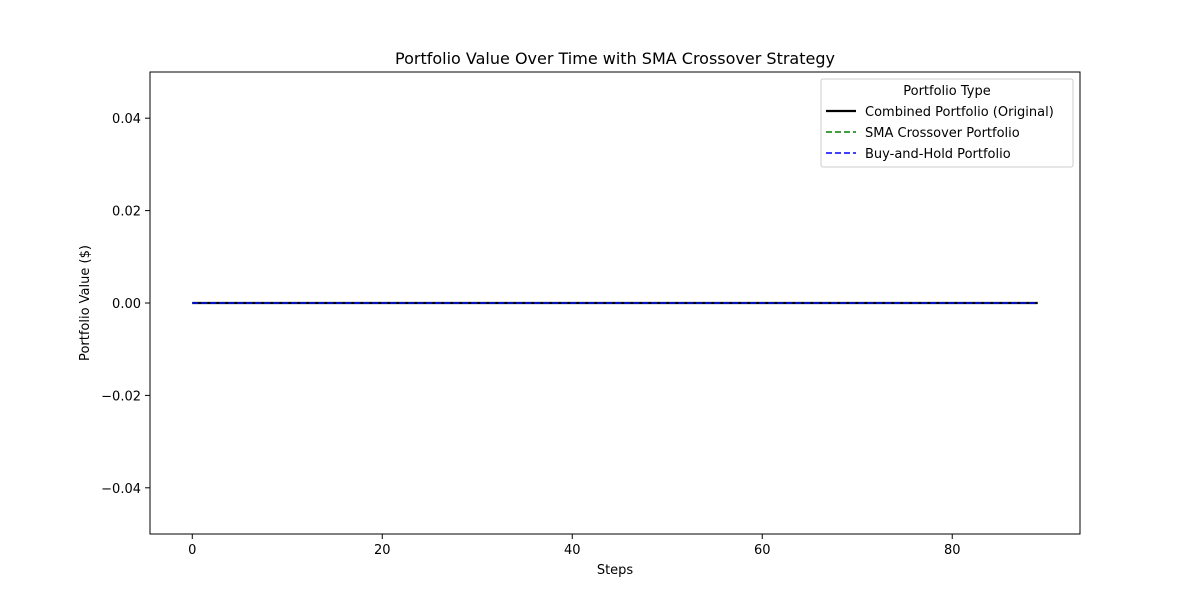 The width and height of the screenshot is (1200, 600). Describe the element at coordinates (192, 550) in the screenshot. I see `x-tick-label: 0` at that location.